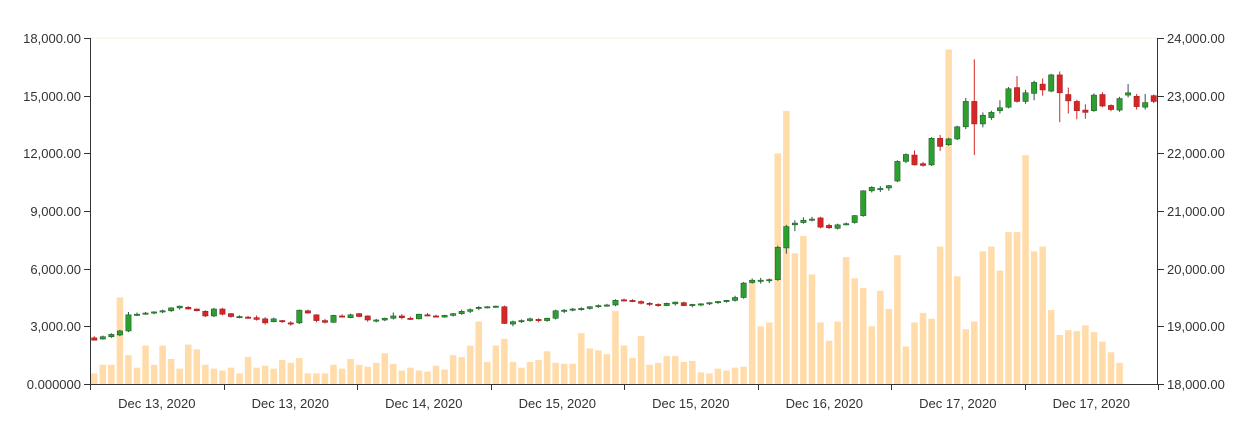  Describe the element at coordinates (1196, 326) in the screenshot. I see `right-tick-label: 19,000.00` at that location.